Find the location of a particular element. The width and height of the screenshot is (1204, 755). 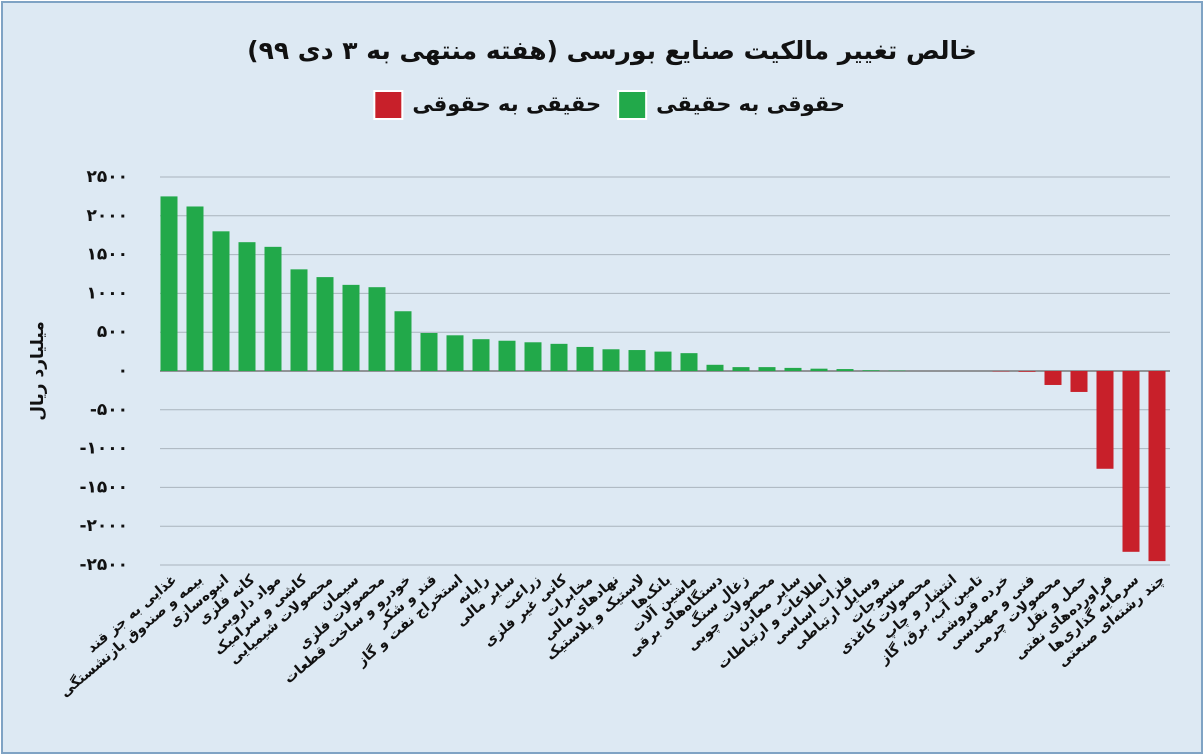

y-tick-label: -۵۰۰ is located at coordinates (109, 410).